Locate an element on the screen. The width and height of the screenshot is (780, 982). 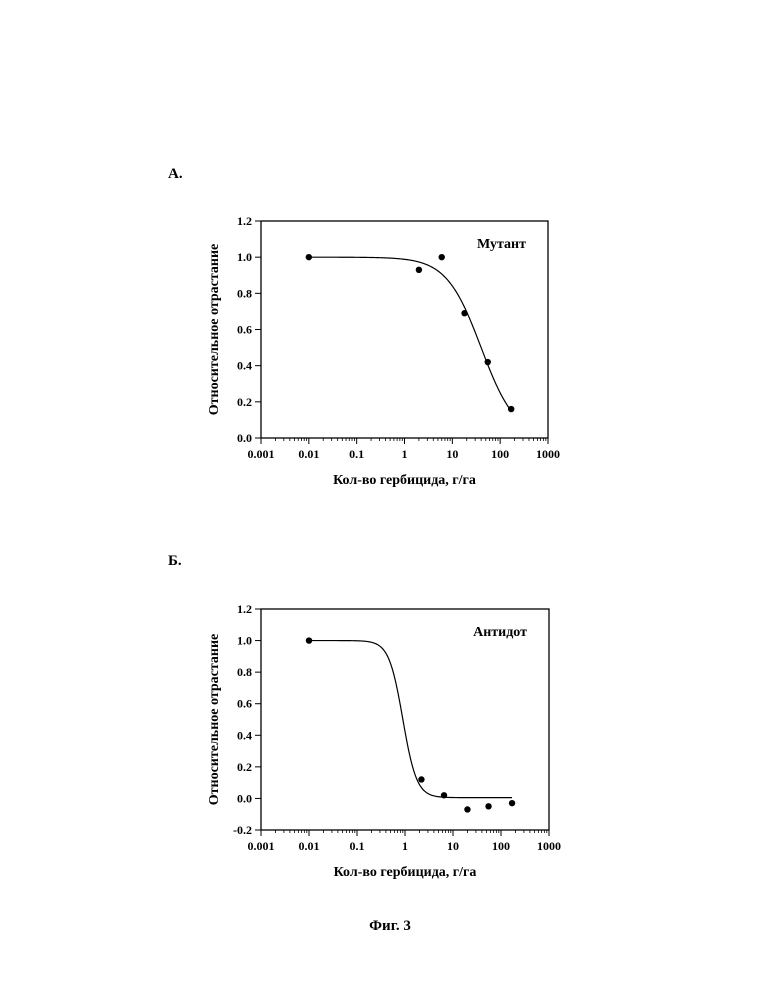
legend-label: Мутант is located at coordinates (501, 244).